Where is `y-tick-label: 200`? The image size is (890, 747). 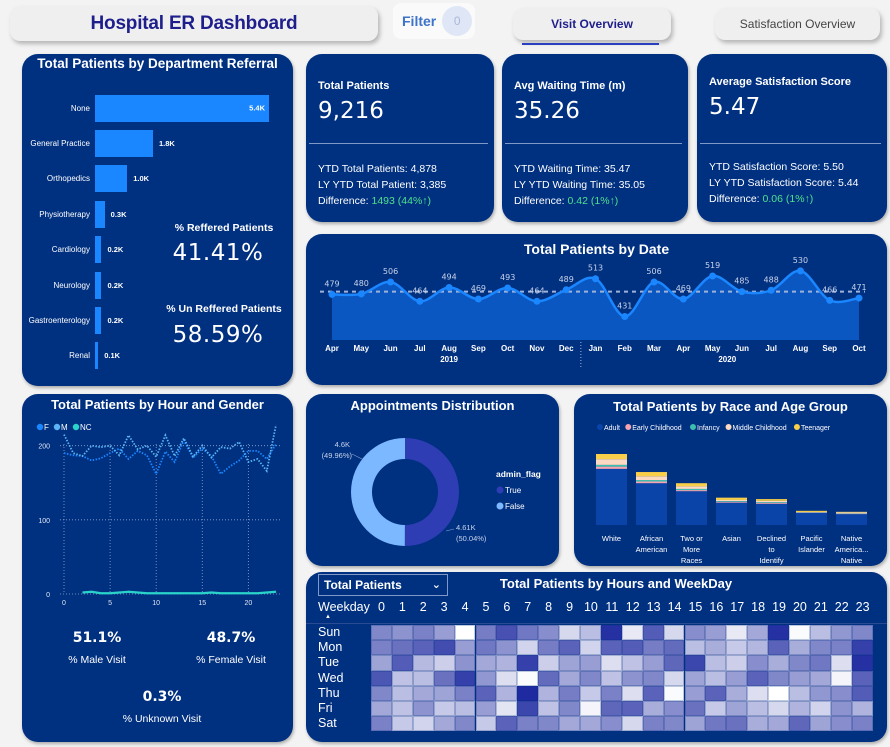
y-tick-label: 200 is located at coordinates (44, 447).